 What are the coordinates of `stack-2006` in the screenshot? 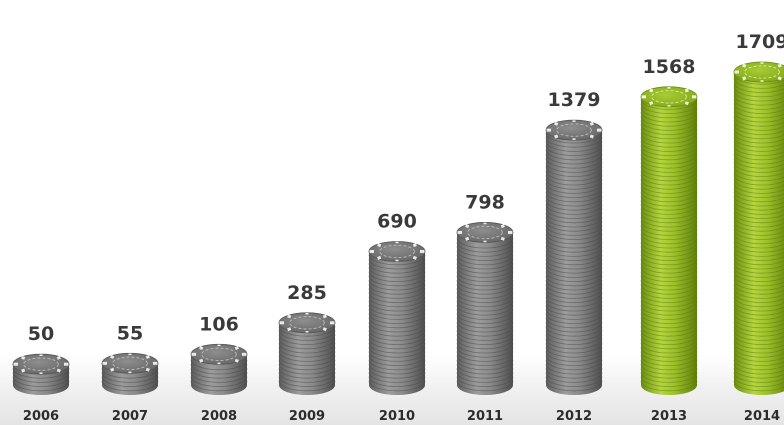 It's located at (41, 374).